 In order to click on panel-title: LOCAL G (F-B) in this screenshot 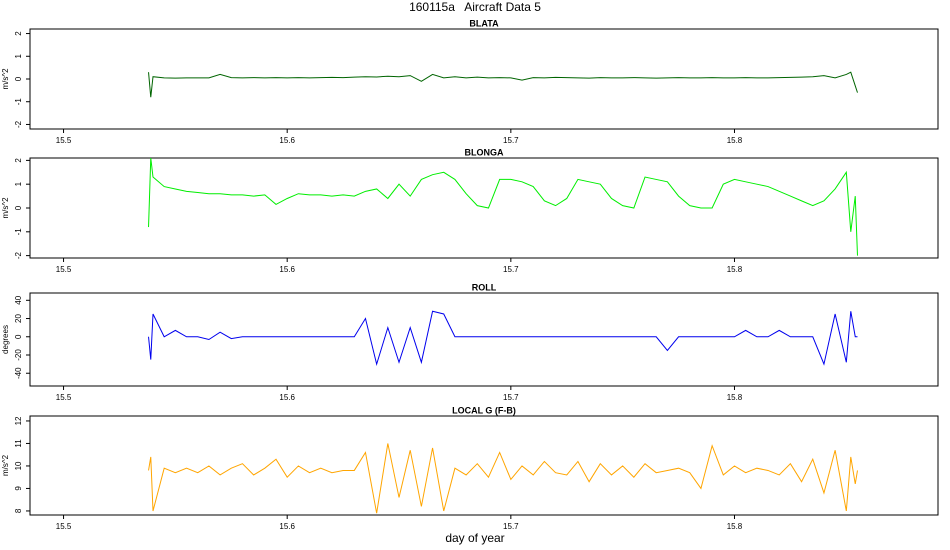, I will do `click(484, 410)`.